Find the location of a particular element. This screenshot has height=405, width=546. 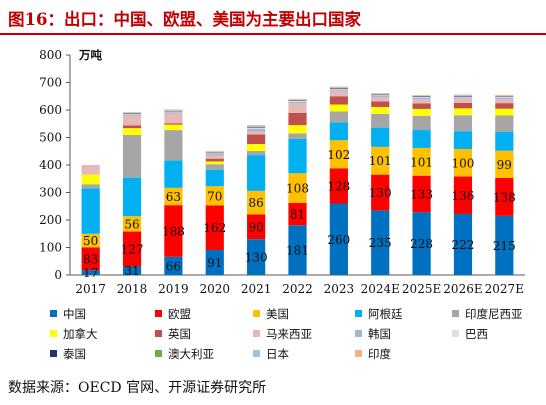

data-label: 83 is located at coordinates (90, 259).